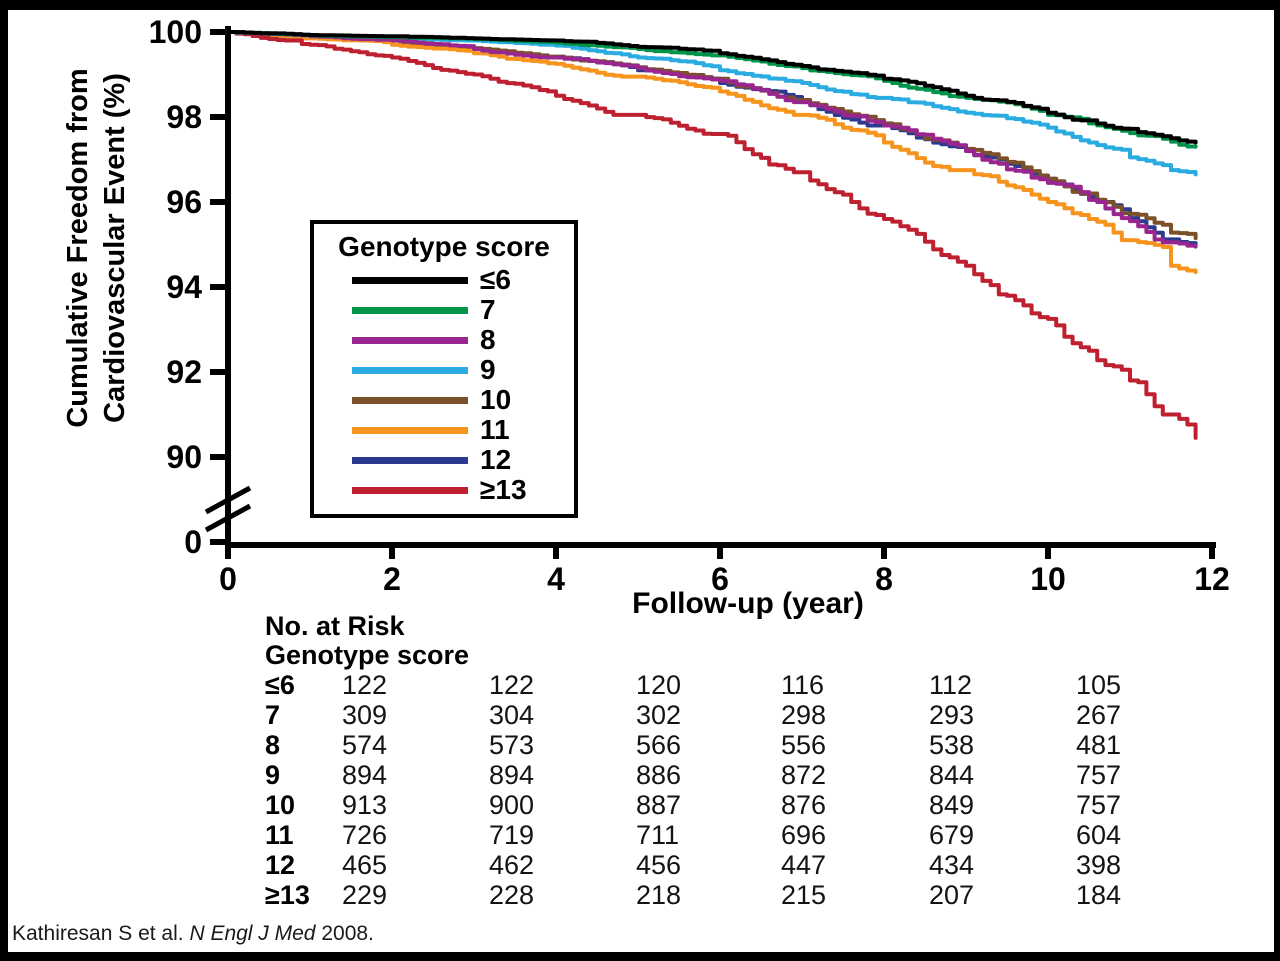 The width and height of the screenshot is (1280, 961). What do you see at coordinates (659, 775) in the screenshot?
I see `risk-value: 886` at bounding box center [659, 775].